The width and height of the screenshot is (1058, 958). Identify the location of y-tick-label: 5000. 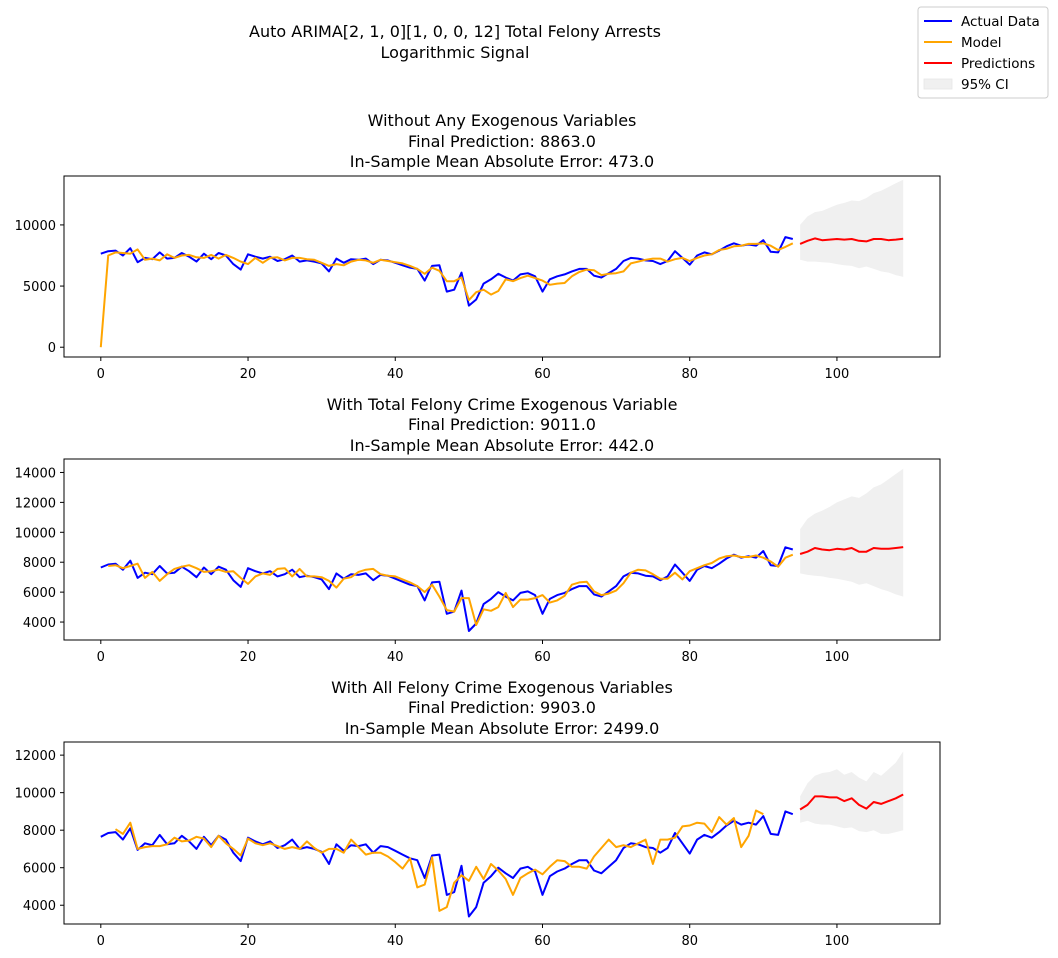
(39, 287).